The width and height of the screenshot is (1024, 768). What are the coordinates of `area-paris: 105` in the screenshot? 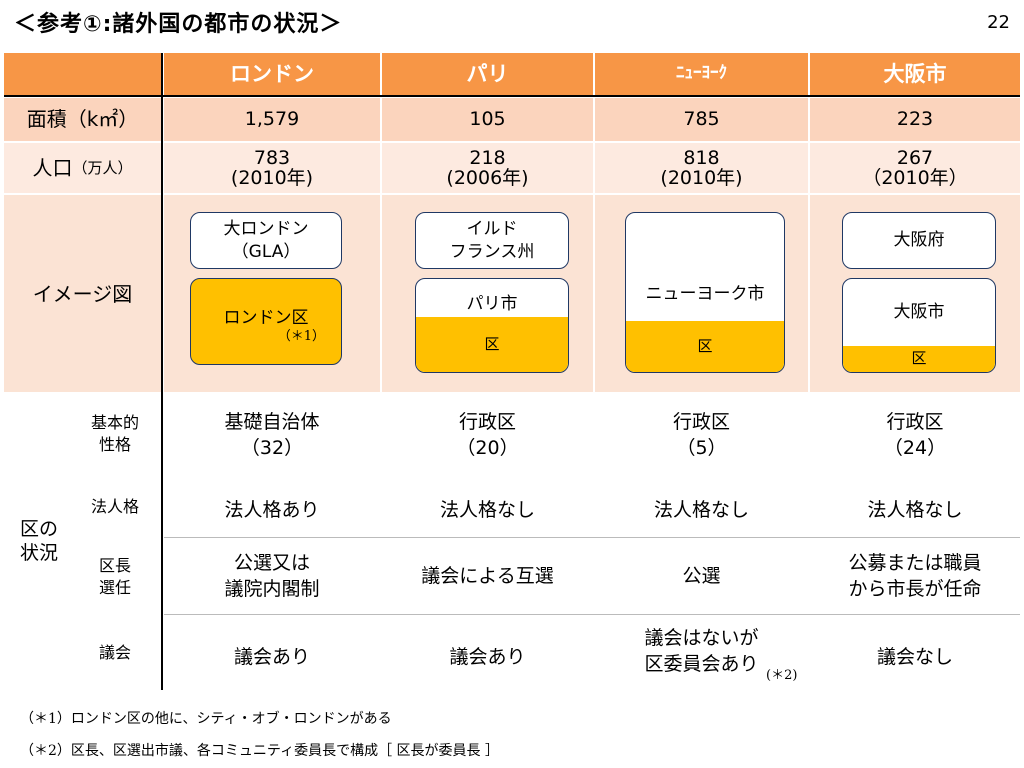 It's located at (487, 118).